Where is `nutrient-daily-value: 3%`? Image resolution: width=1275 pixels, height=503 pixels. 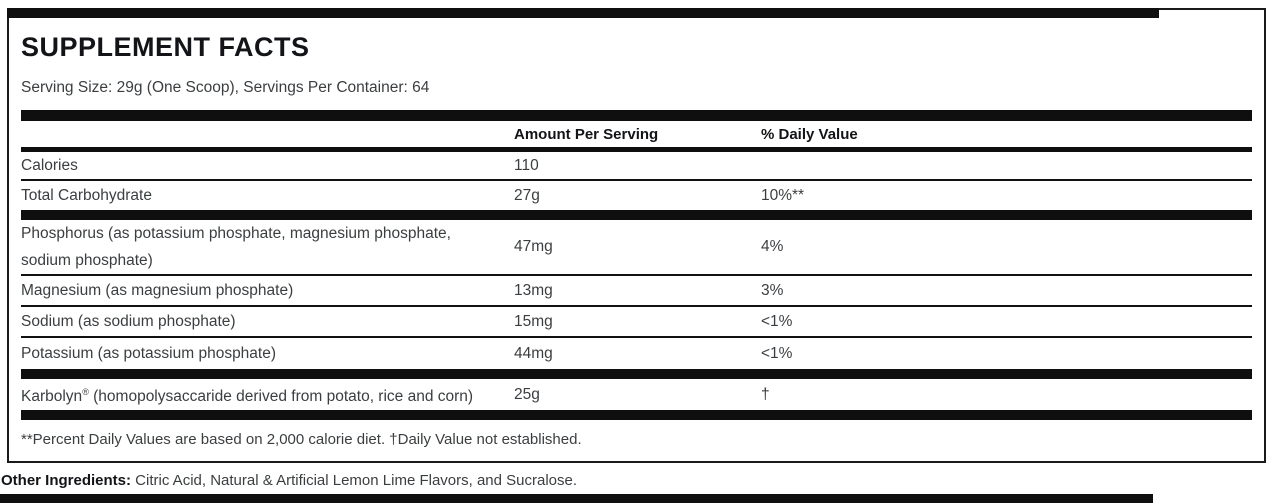 nutrient-daily-value: 3% is located at coordinates (772, 290).